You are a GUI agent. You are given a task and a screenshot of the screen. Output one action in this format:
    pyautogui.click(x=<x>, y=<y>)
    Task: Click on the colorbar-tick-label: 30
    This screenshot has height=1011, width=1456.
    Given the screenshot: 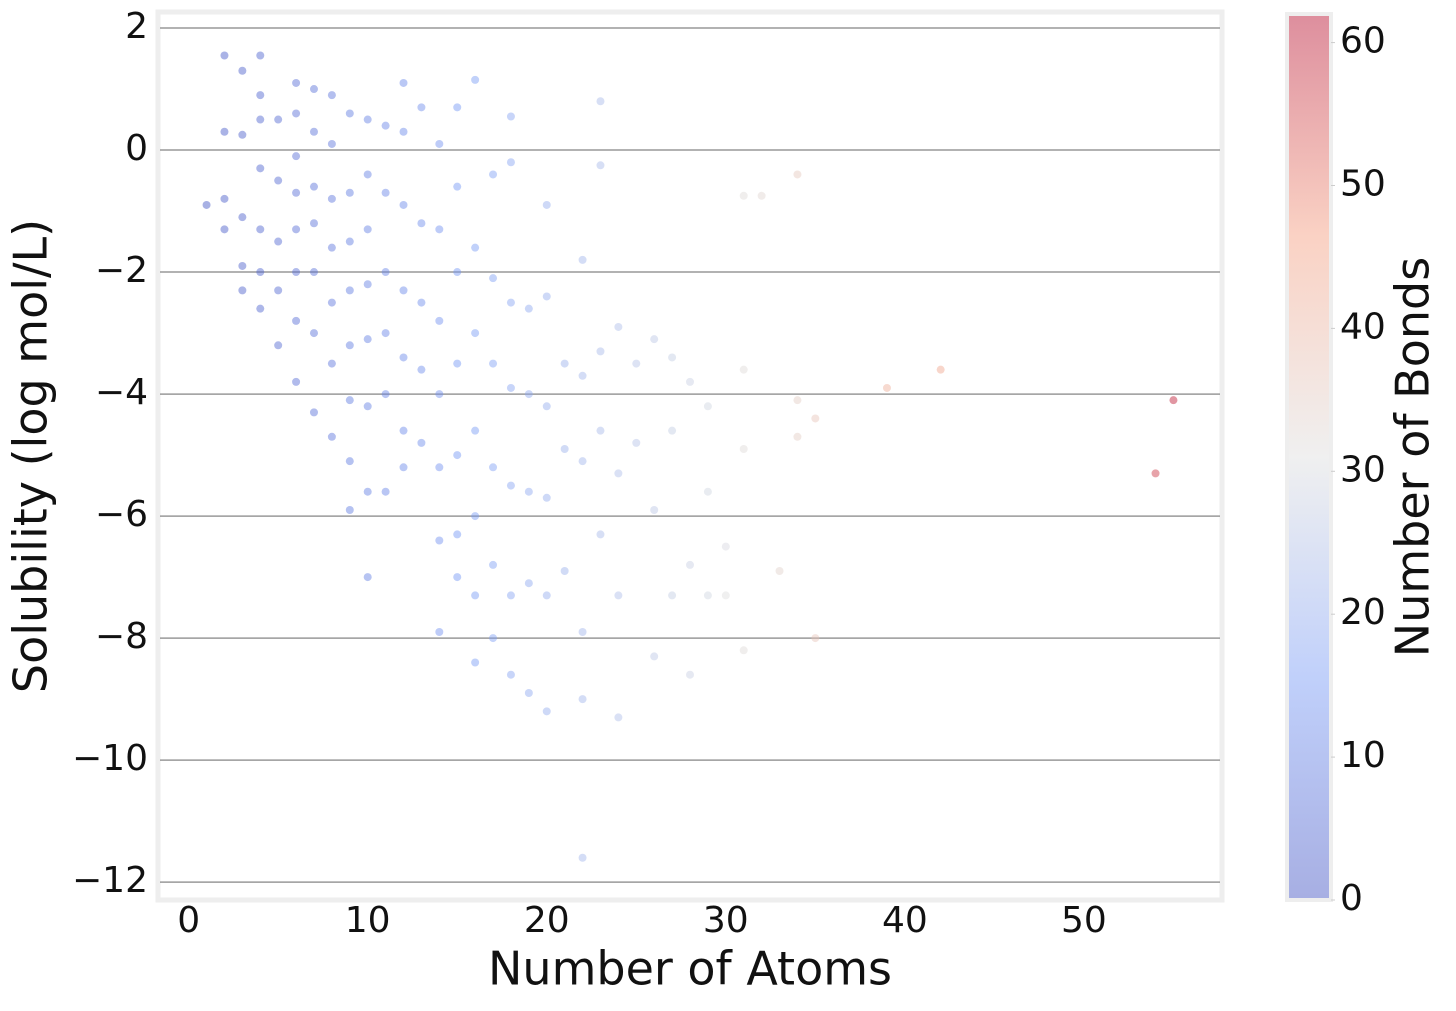 What is the action you would take?
    pyautogui.click(x=1363, y=469)
    